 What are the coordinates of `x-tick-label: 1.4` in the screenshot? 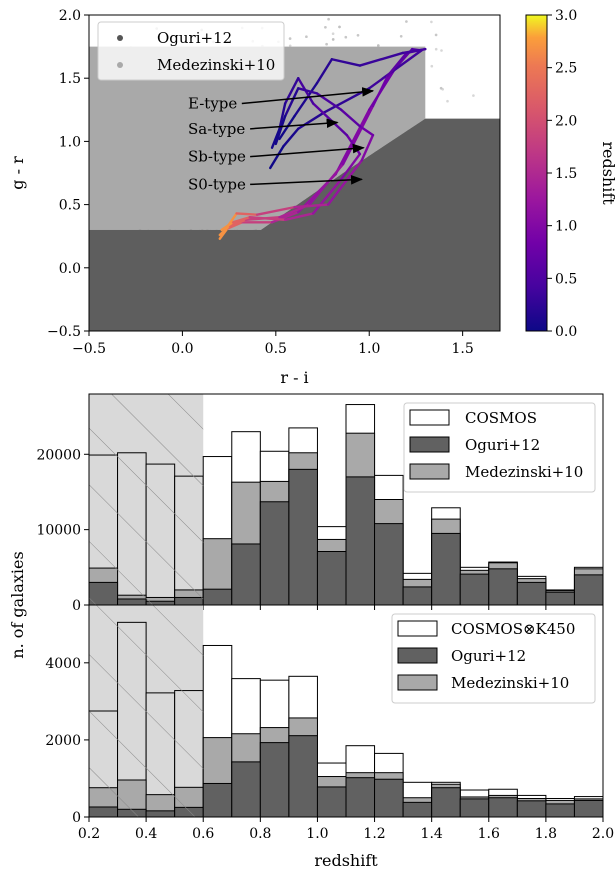 It's located at (432, 834).